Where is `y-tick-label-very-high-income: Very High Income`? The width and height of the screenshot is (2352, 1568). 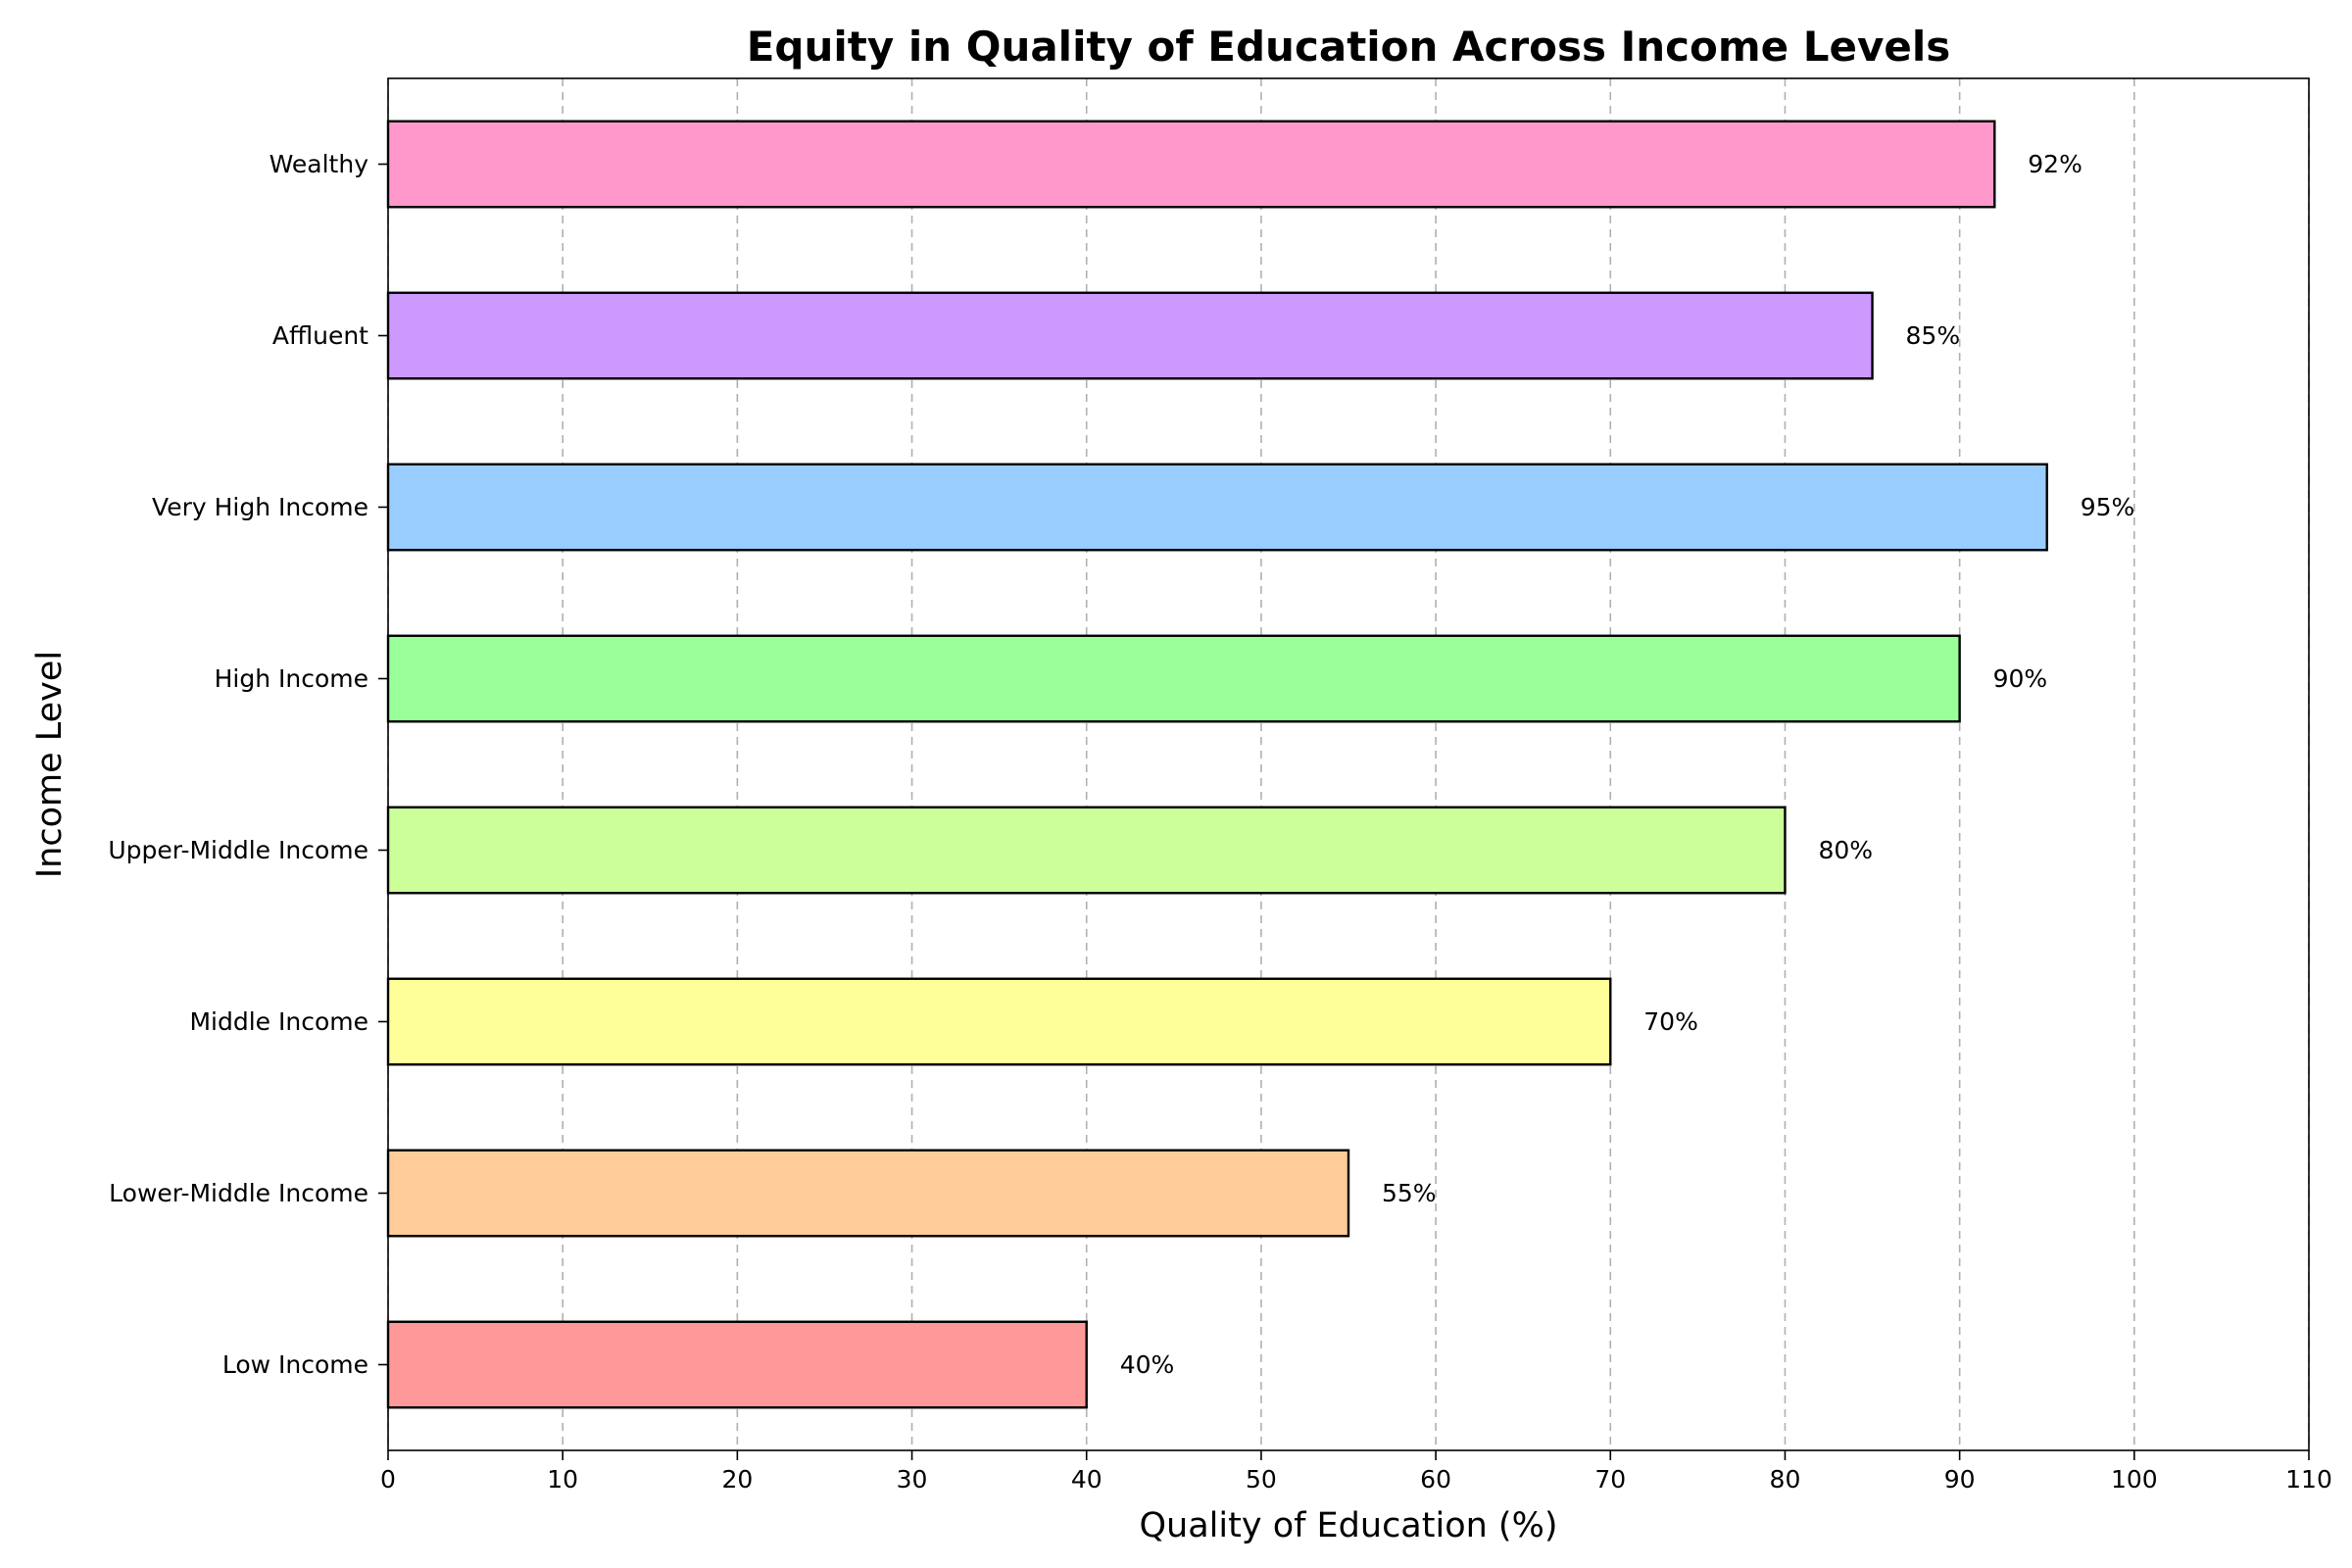
y-tick-label-very-high-income: Very High Income is located at coordinates (260, 507).